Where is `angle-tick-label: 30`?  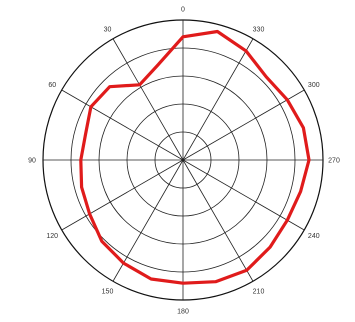 angle-tick-label: 30 is located at coordinates (108, 30).